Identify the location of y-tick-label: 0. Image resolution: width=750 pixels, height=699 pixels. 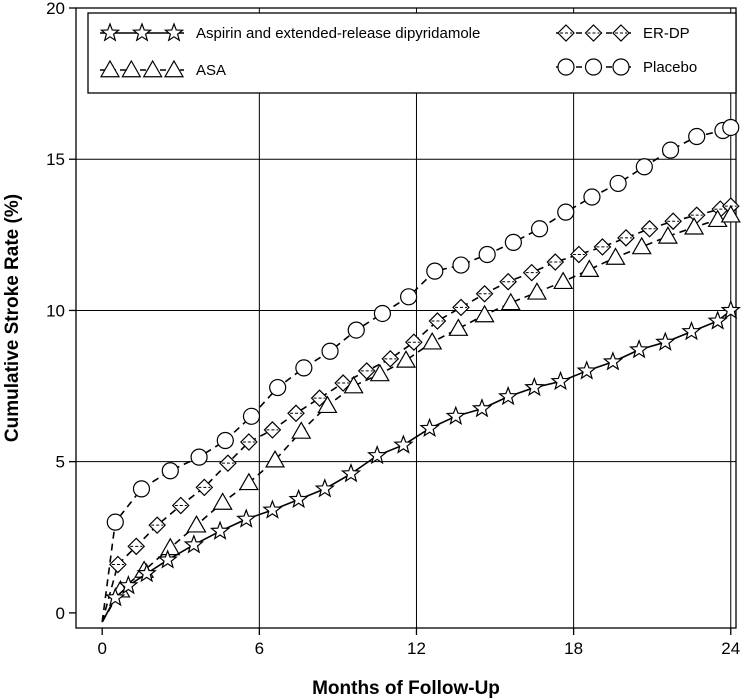
(60, 613).